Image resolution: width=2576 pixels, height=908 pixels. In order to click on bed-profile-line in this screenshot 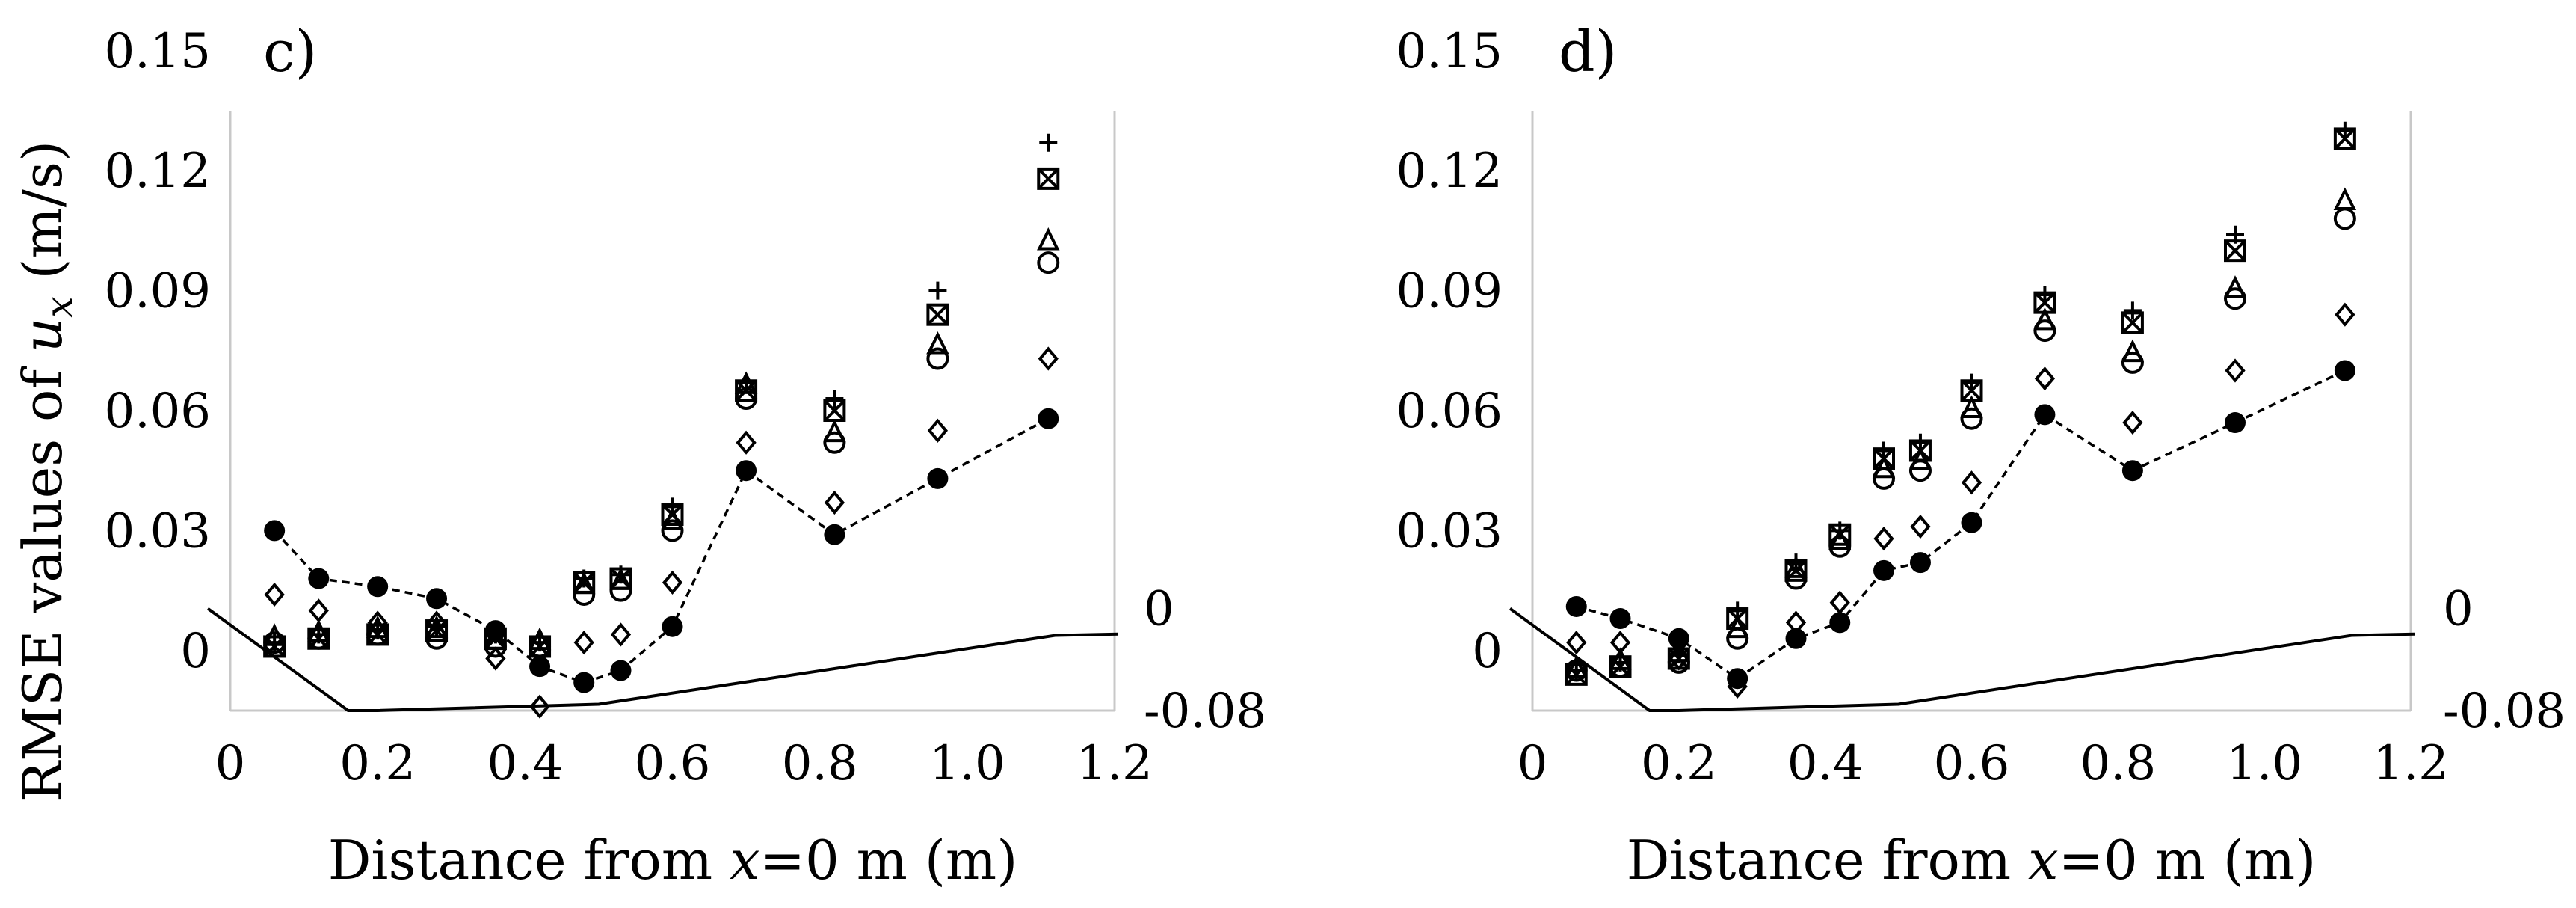, I will do `click(662, 659)`.